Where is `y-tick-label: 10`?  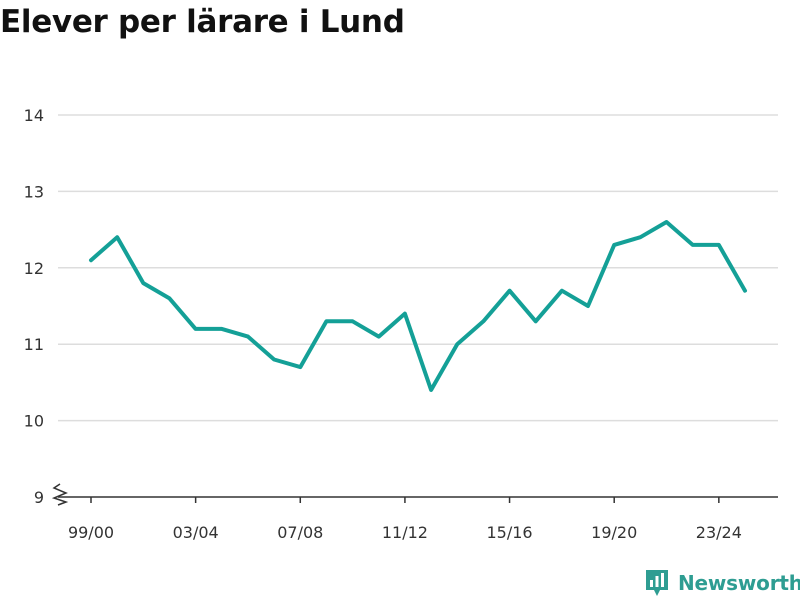 y-tick-label: 10 is located at coordinates (34, 421).